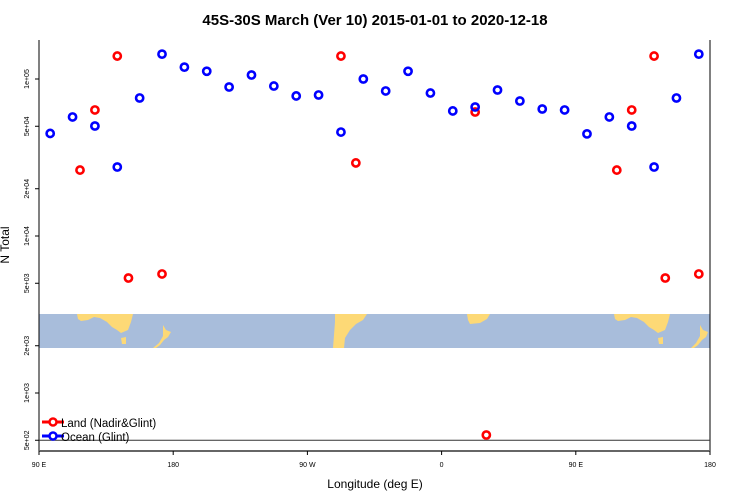 Image resolution: width=750 pixels, height=500 pixels. I want to click on y-axis-label: N Total, so click(6, 244).